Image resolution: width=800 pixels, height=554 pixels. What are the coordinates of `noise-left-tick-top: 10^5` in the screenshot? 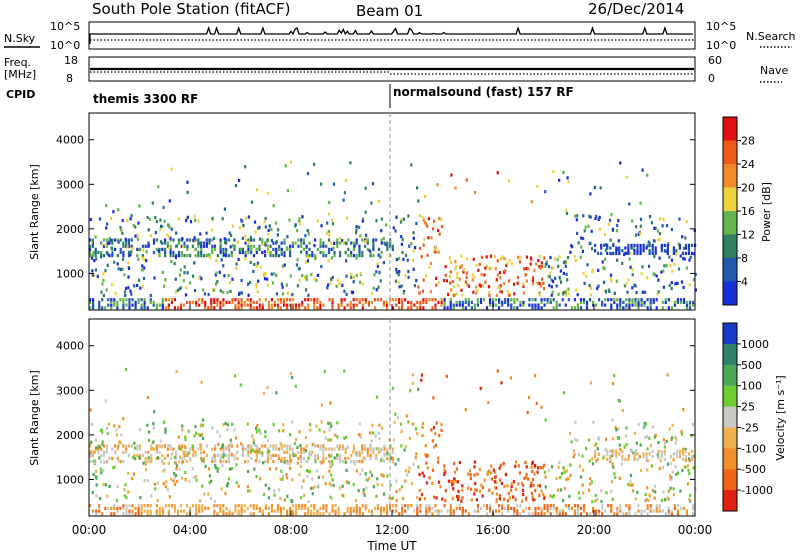 It's located at (65, 26).